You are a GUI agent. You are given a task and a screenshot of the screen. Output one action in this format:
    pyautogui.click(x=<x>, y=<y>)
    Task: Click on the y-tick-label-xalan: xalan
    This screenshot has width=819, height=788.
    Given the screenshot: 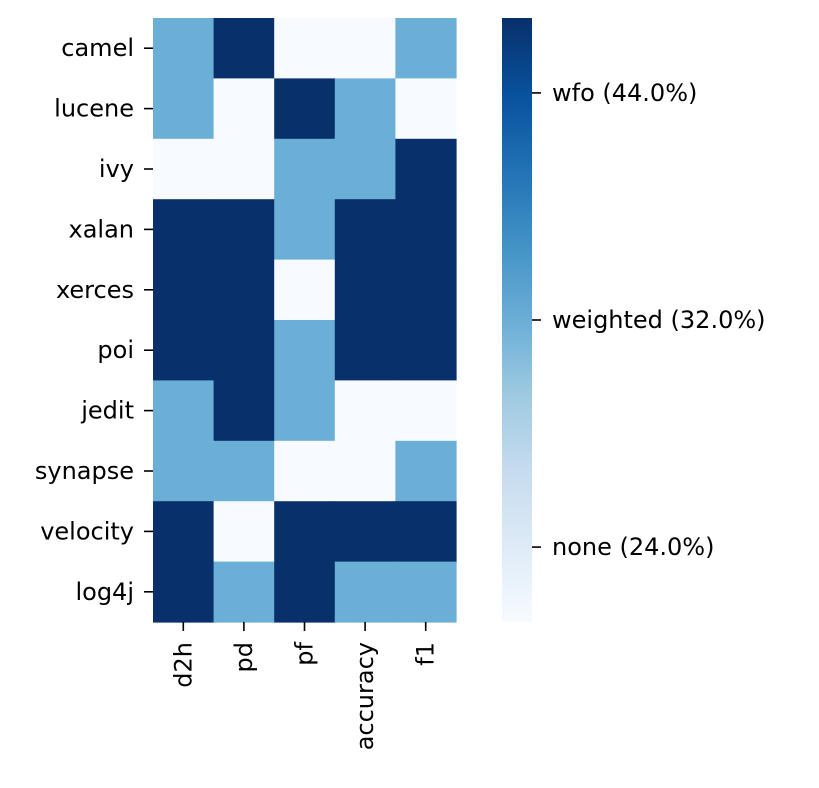 What is the action you would take?
    pyautogui.click(x=102, y=229)
    